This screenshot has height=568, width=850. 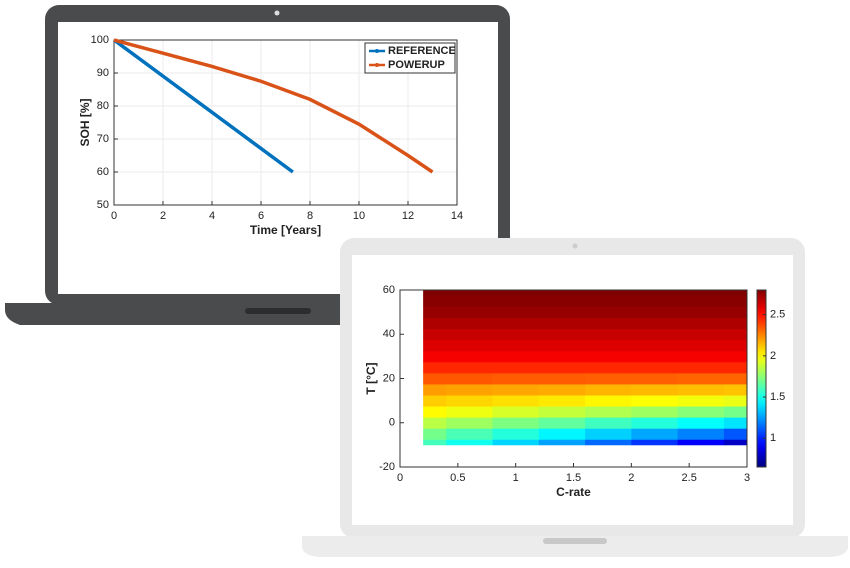 I want to click on colorbar-tick-label: 1.5, so click(x=777, y=397).